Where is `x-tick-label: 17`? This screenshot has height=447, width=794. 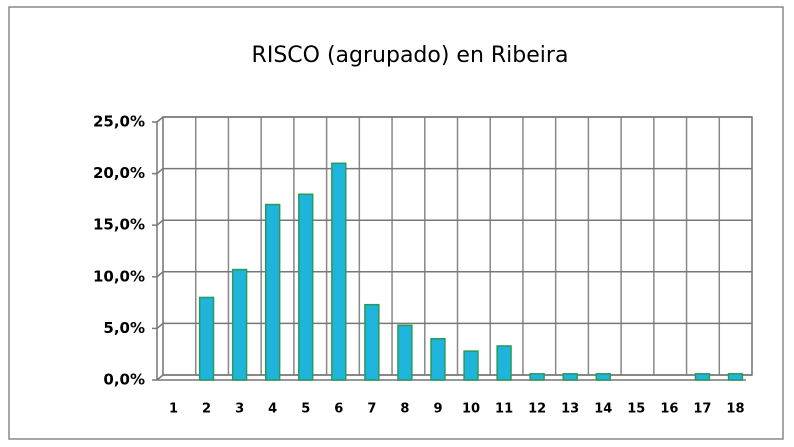
x-tick-label: 17 is located at coordinates (702, 409).